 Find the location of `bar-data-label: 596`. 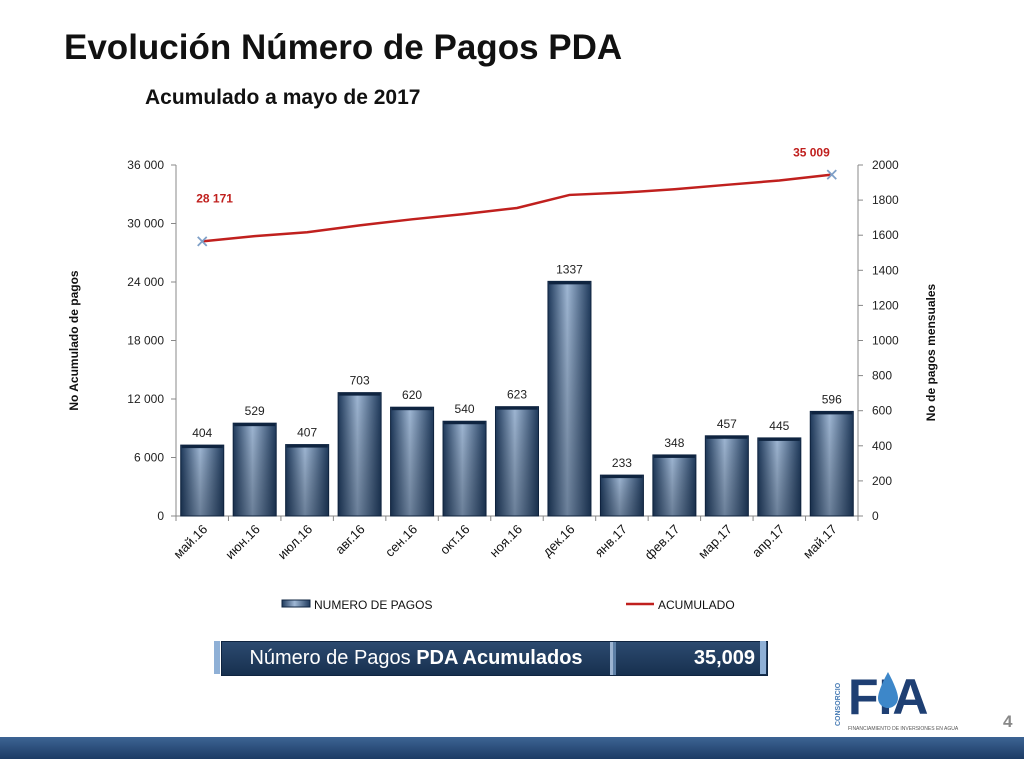

bar-data-label: 596 is located at coordinates (832, 399).